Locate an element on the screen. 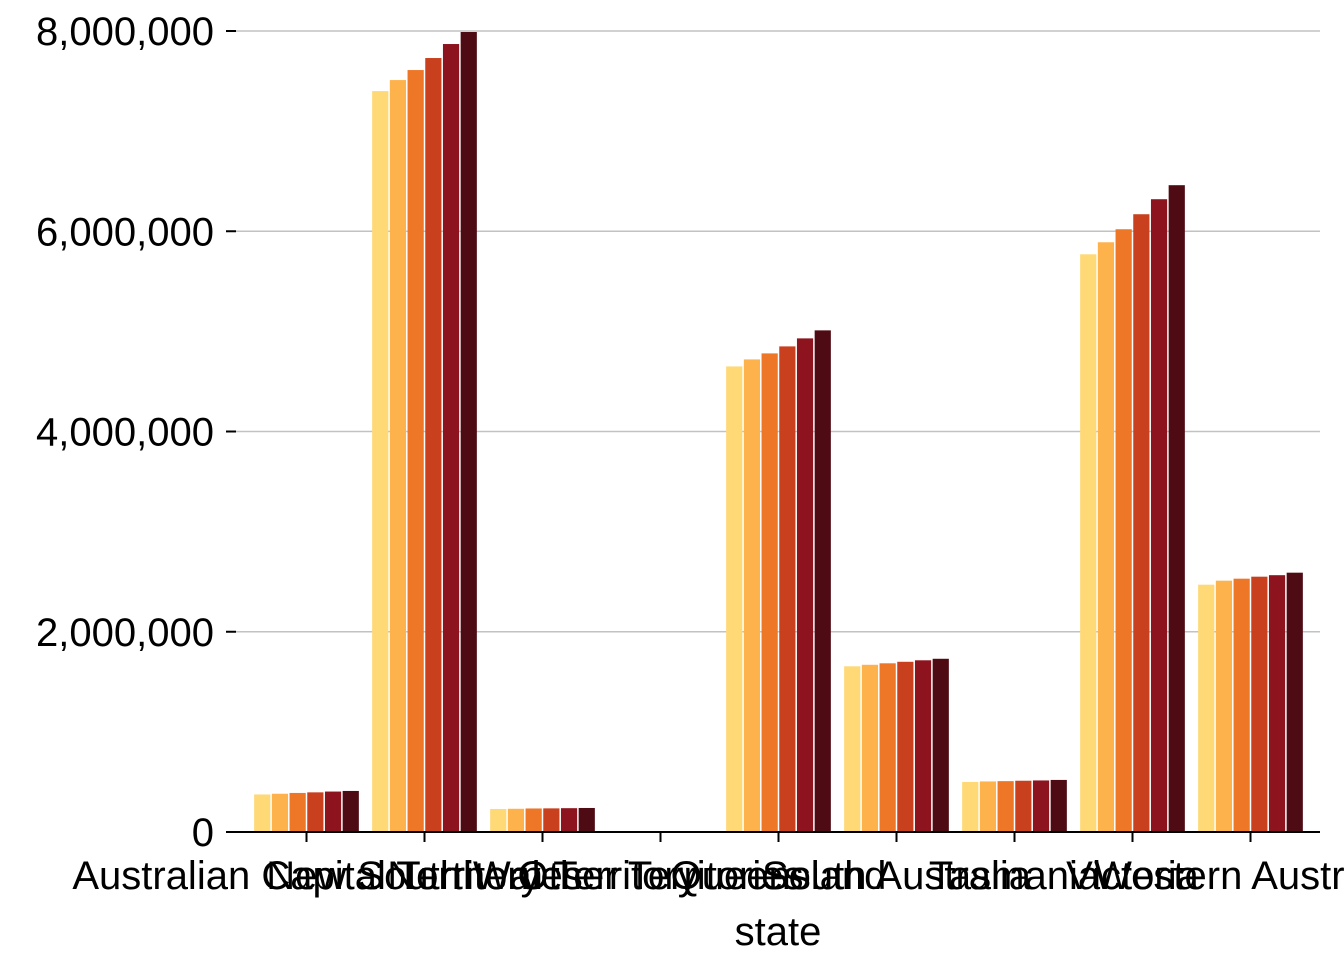 The image size is (1344, 960). x-tick-label: New South Wales is located at coordinates (424, 876).